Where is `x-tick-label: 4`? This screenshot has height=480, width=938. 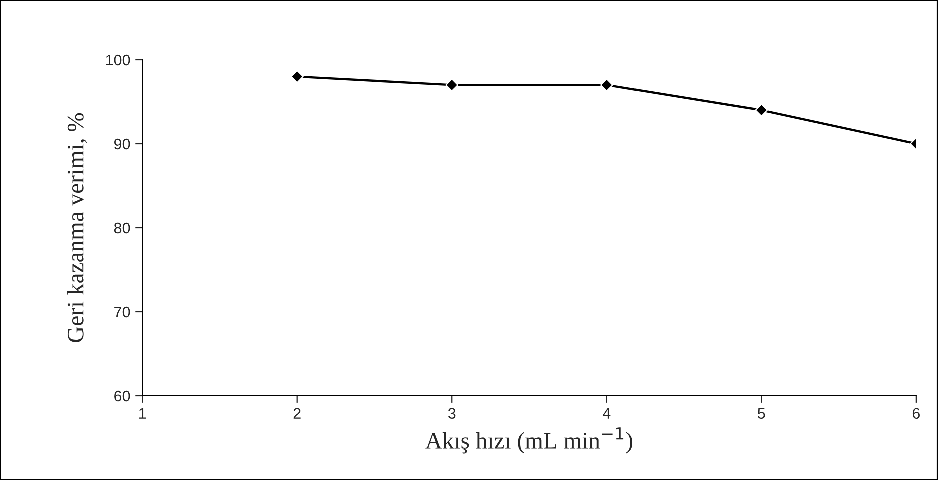 x-tick-label: 4 is located at coordinates (606, 413).